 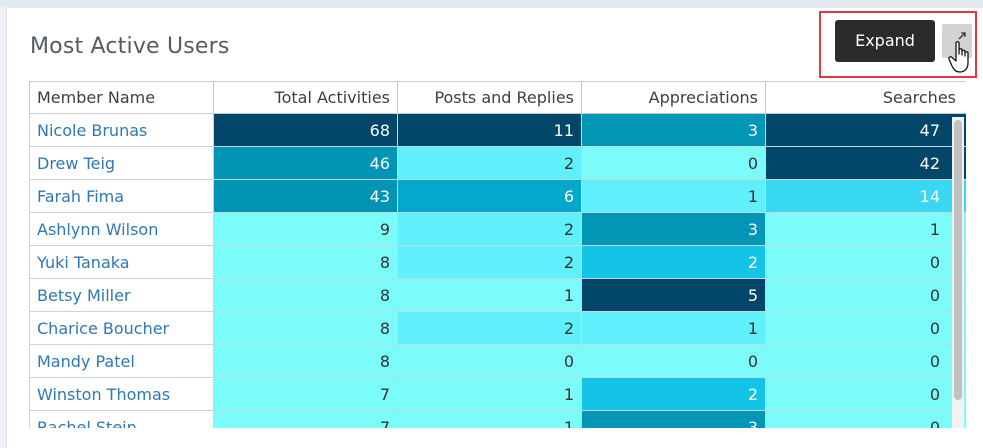 I want to click on member-name-link: Charice Boucher, so click(x=121, y=328).